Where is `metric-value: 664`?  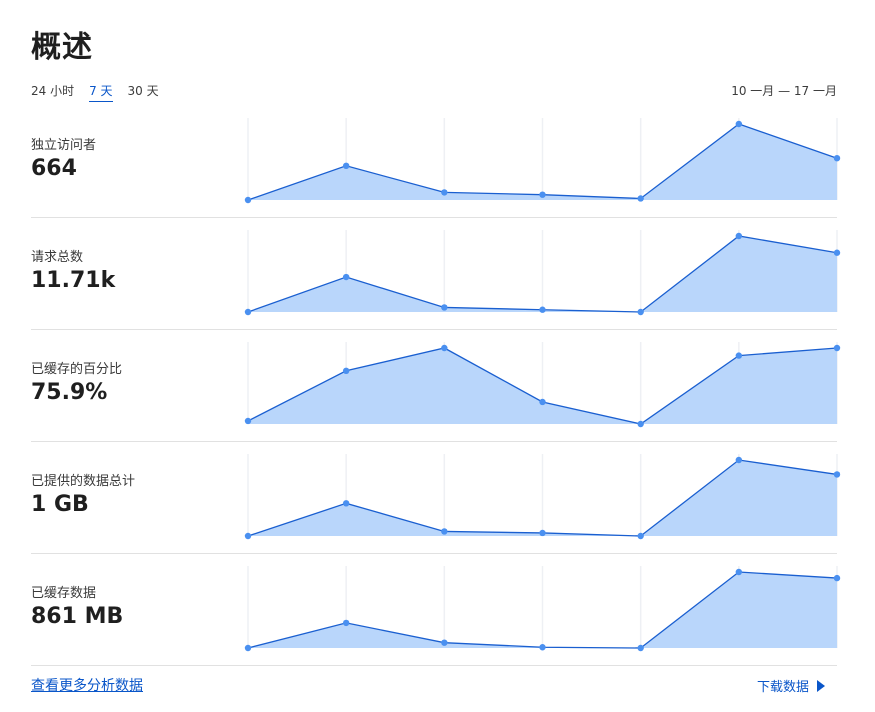 metric-value: 664 is located at coordinates (54, 168).